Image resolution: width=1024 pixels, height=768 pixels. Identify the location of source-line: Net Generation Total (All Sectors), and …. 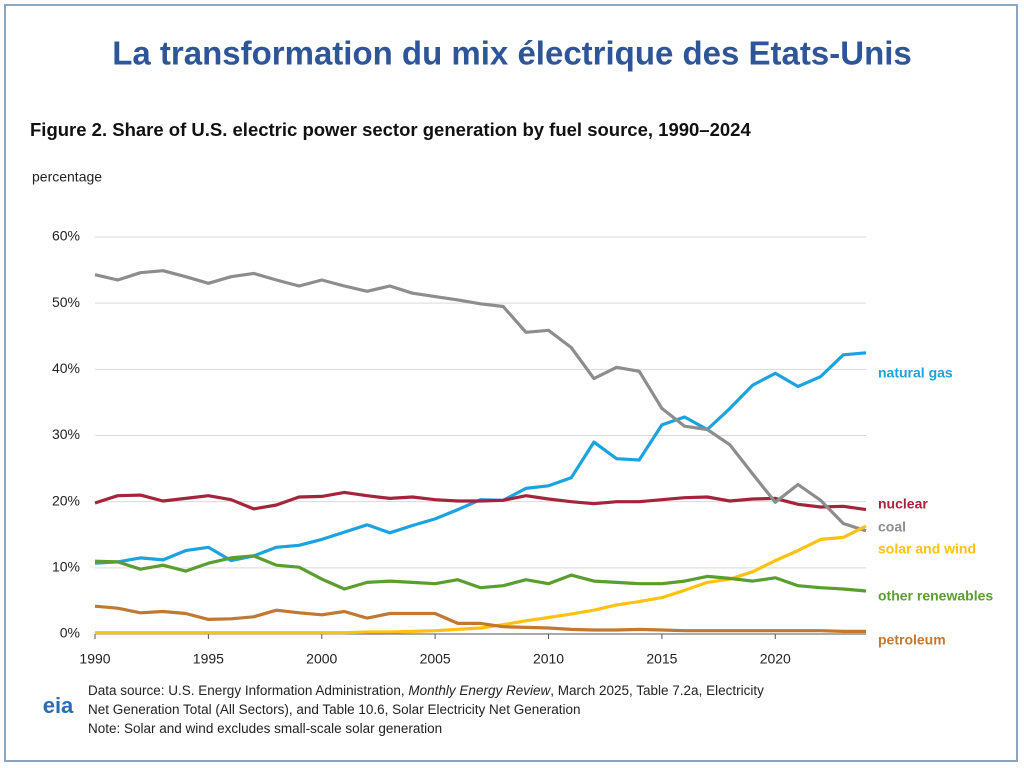
(334, 709).